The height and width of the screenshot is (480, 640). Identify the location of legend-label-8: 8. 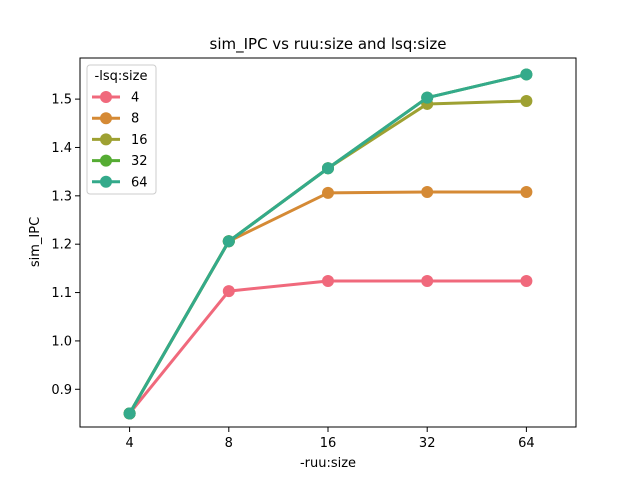
(135, 119).